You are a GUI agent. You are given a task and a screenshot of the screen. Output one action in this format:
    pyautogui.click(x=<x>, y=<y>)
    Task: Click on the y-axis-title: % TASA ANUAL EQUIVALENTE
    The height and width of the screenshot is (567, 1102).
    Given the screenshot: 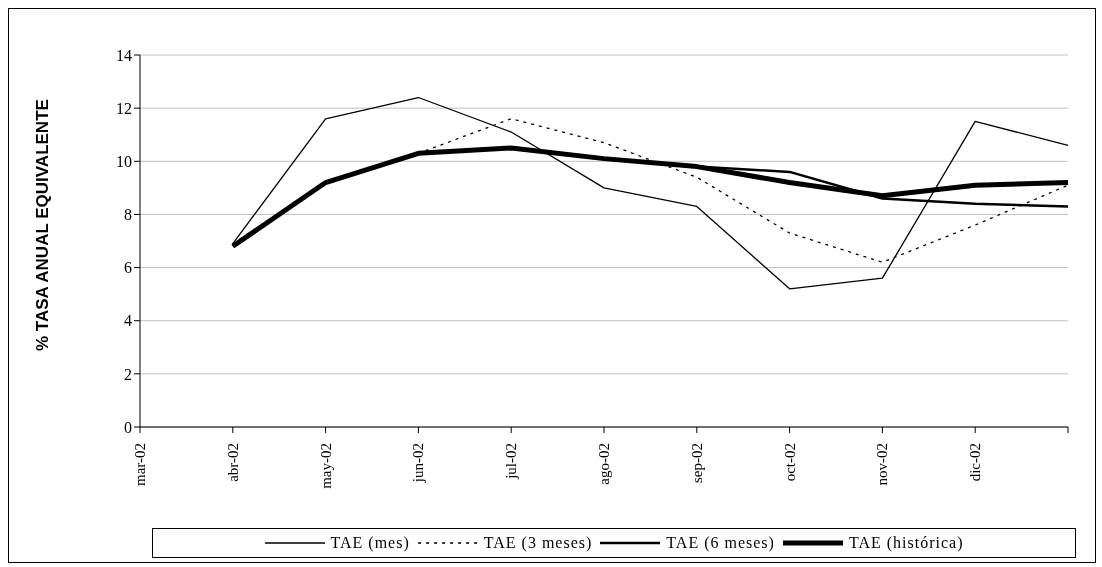 What is the action you would take?
    pyautogui.click(x=43, y=225)
    